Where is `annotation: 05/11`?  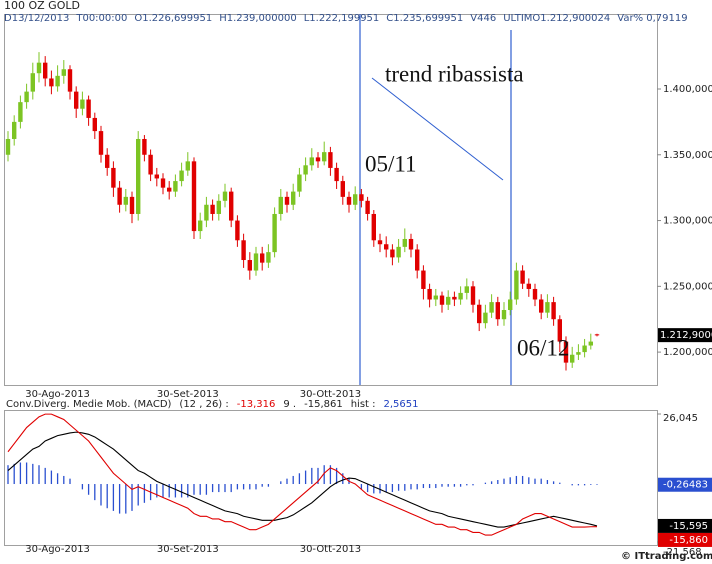
annotation: 05/11 is located at coordinates (391, 163).